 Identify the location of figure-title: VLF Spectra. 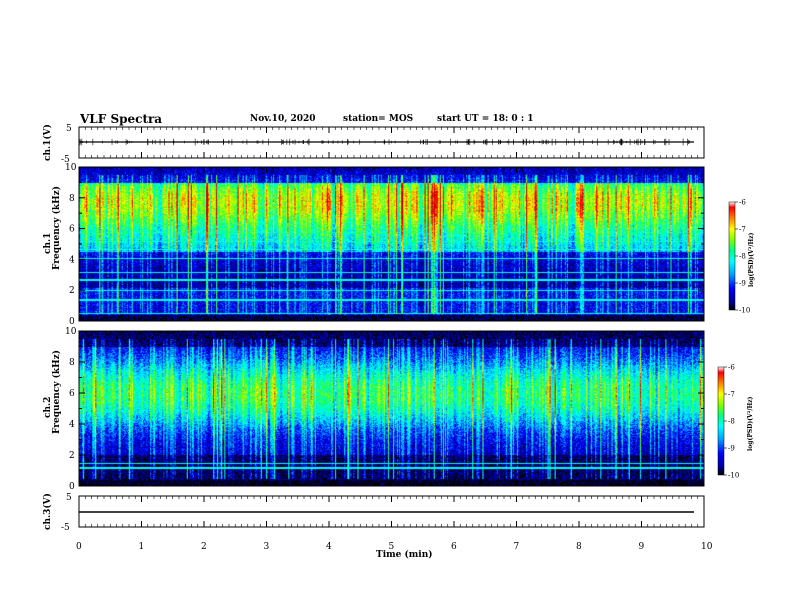
(121, 119).